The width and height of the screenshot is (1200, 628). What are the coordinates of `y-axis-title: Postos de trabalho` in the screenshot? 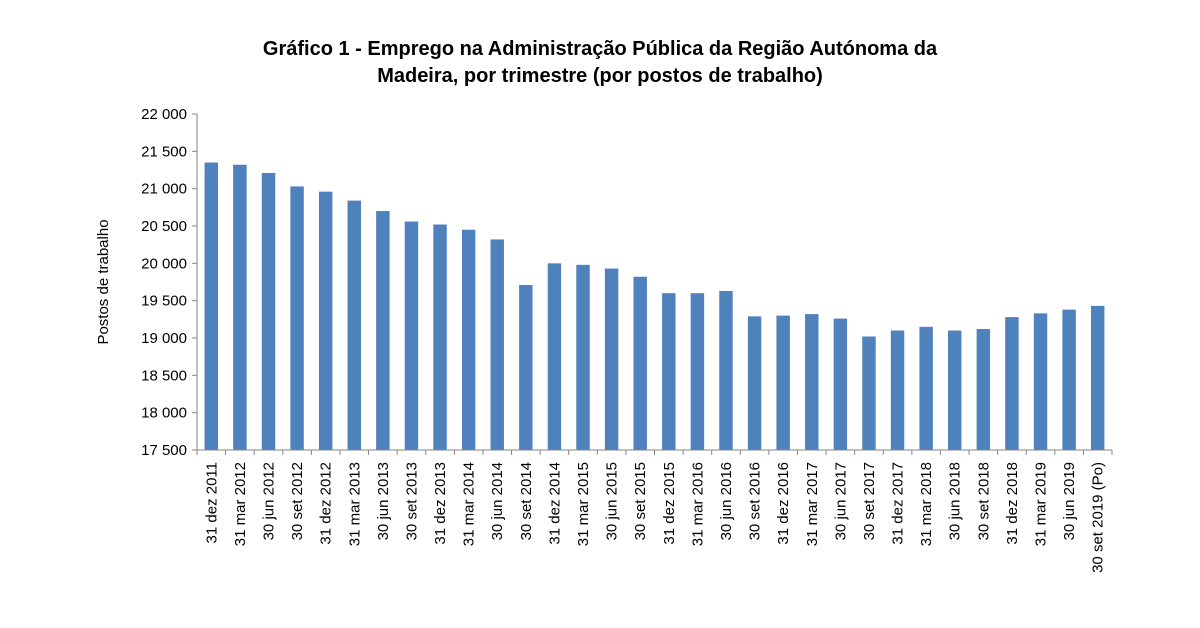 It's located at (103, 281).